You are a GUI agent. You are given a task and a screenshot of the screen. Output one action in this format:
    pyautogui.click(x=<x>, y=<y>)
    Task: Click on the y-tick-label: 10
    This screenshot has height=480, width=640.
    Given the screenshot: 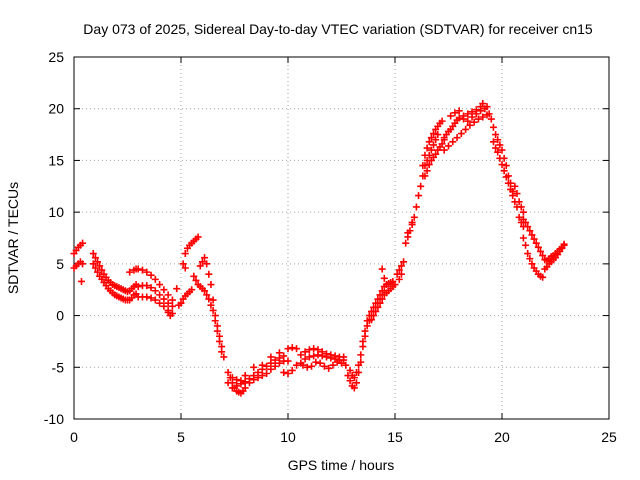 What is the action you would take?
    pyautogui.click(x=56, y=212)
    